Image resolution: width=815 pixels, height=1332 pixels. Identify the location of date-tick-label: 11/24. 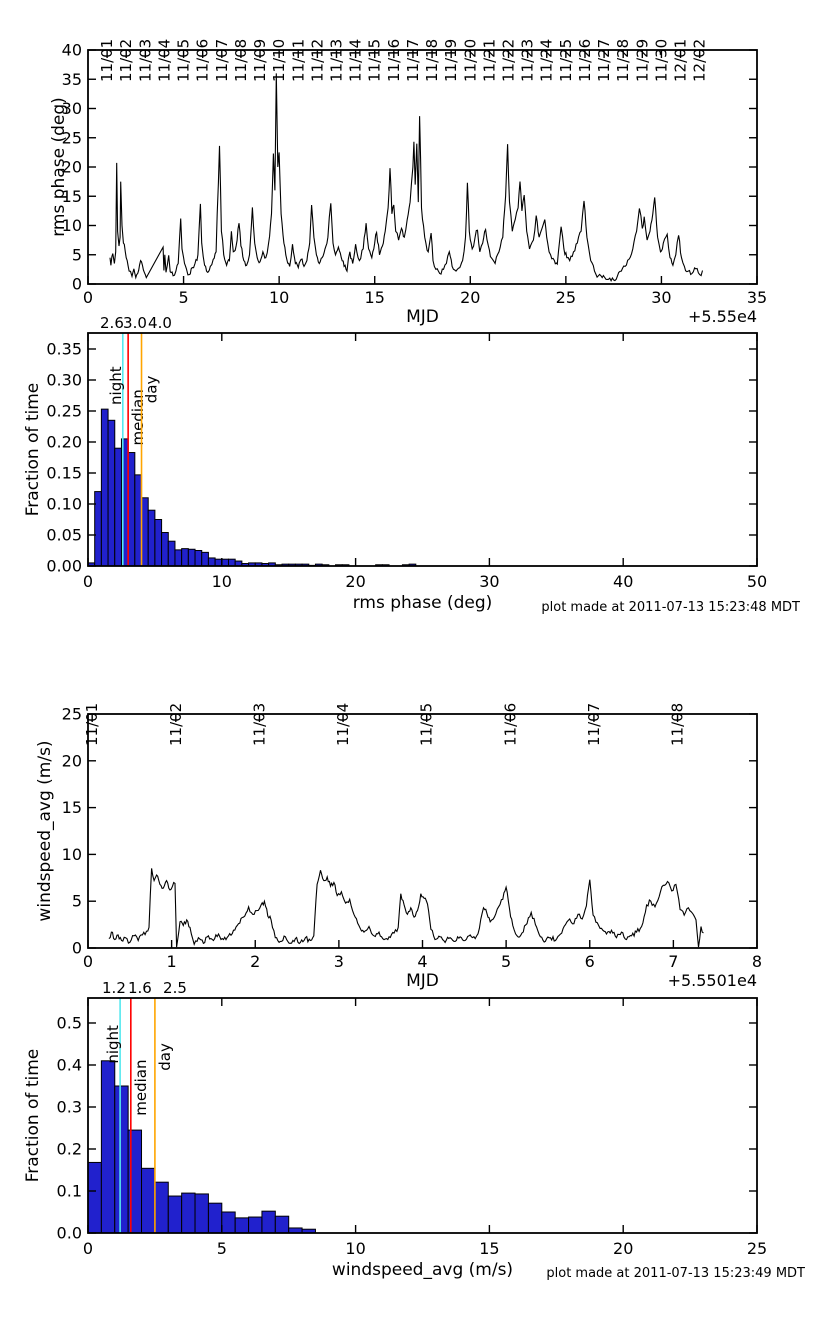
(547, 60).